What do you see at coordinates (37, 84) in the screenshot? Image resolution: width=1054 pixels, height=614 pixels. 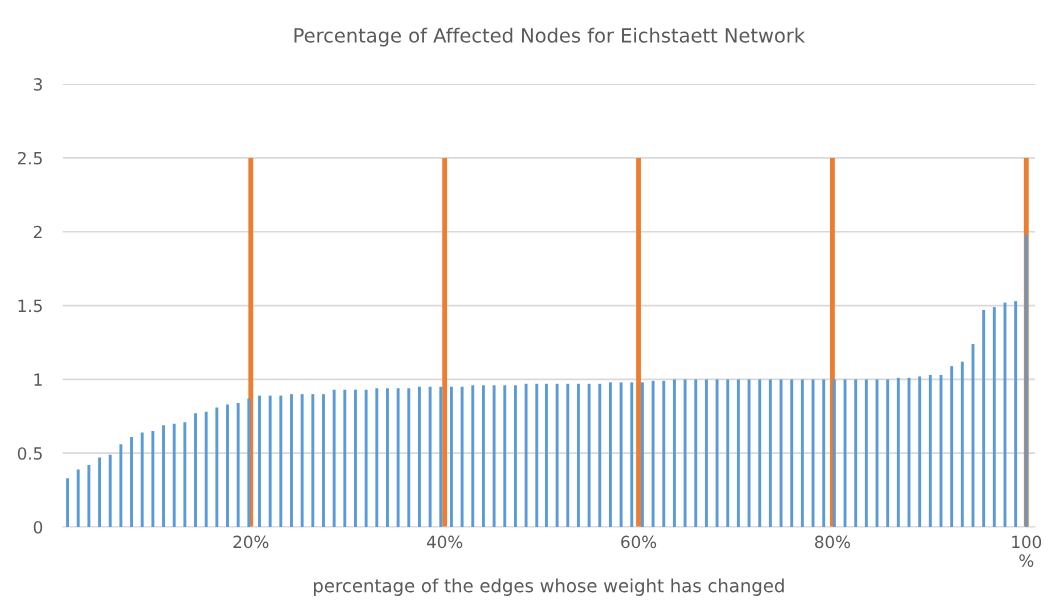 I see `y-tick-label: 3` at bounding box center [37, 84].